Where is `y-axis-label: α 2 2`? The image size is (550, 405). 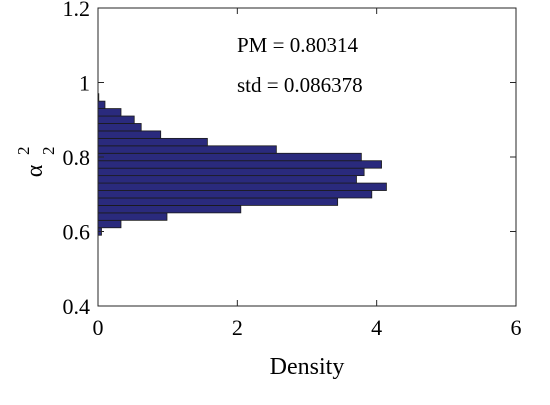 y-axis-label: α 2 2 is located at coordinates (36, 162).